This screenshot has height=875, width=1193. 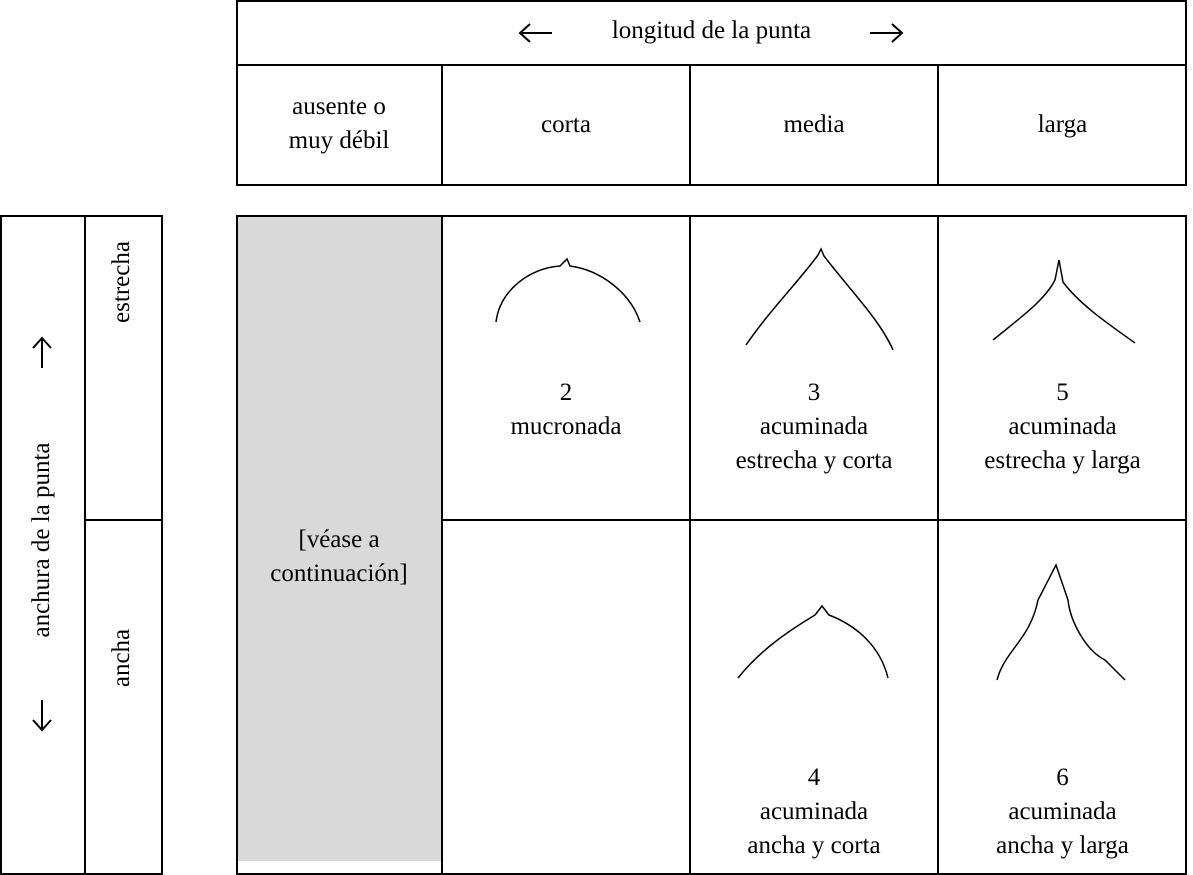 What do you see at coordinates (887, 33) in the screenshot?
I see `arrow-right` at bounding box center [887, 33].